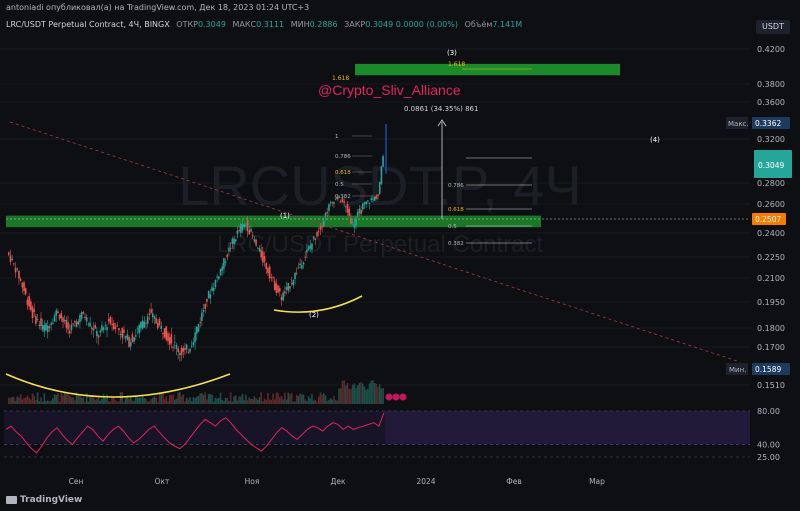 This screenshot has height=511, width=800. What do you see at coordinates (380, 244) in the screenshot?
I see `watermark-name: LRC/USDT Perpetual Contract` at bounding box center [380, 244].